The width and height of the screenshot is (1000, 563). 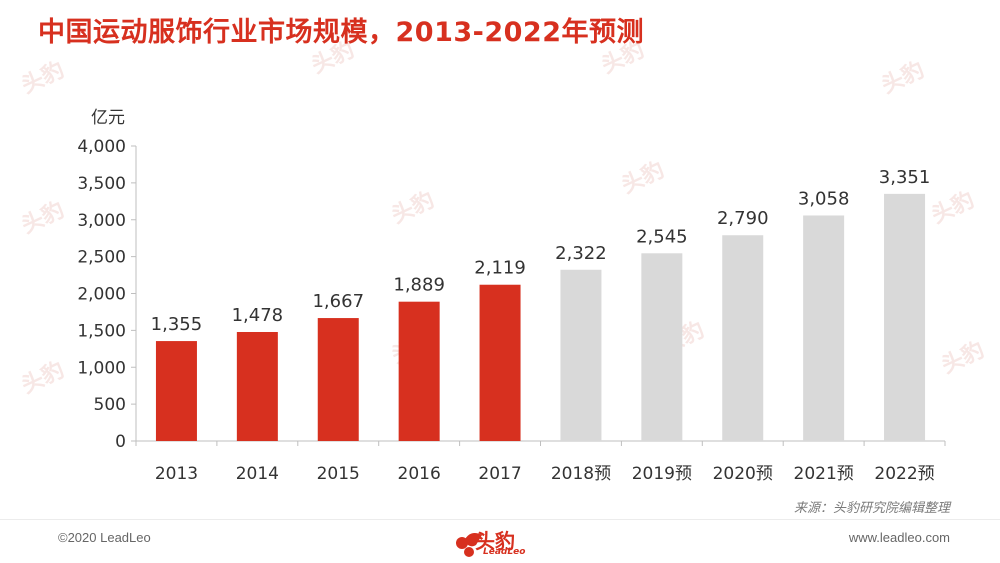 What do you see at coordinates (419, 285) in the screenshot?
I see `data-label: 1,889` at bounding box center [419, 285].